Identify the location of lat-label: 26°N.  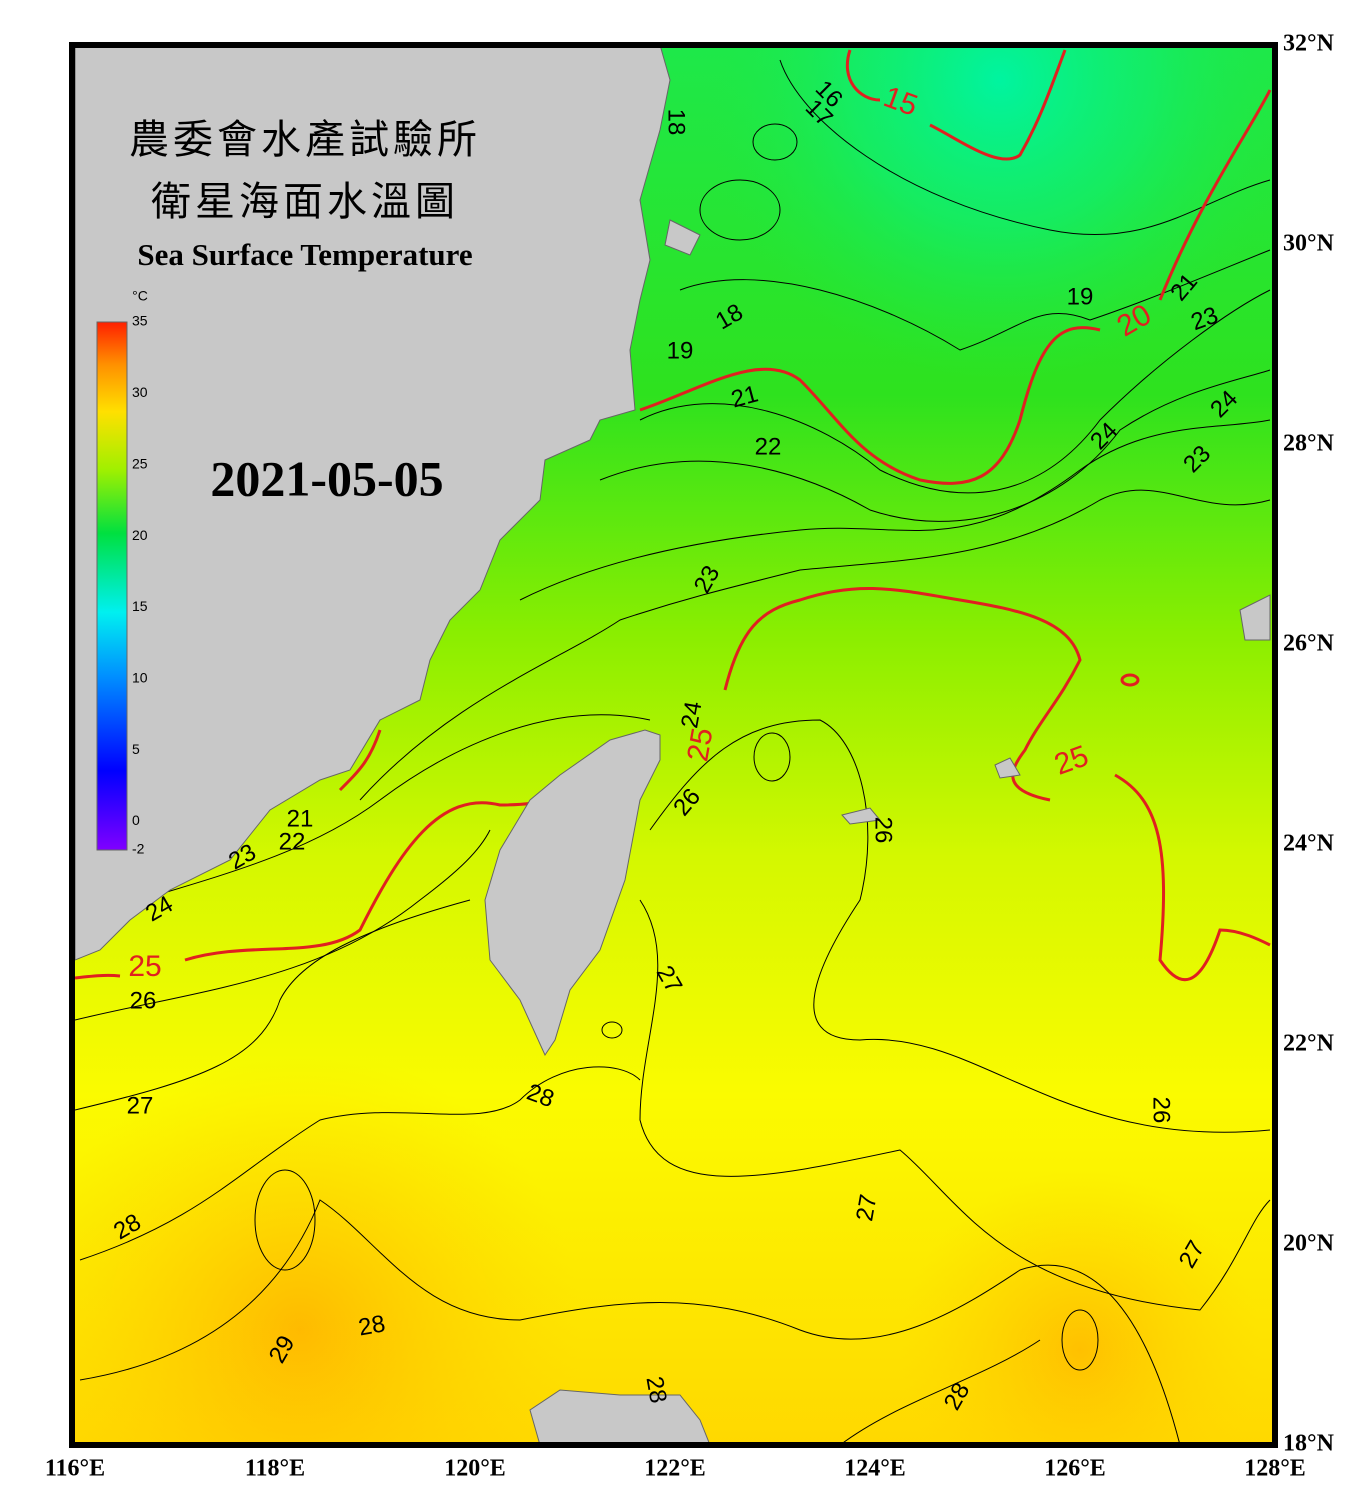
(1309, 644).